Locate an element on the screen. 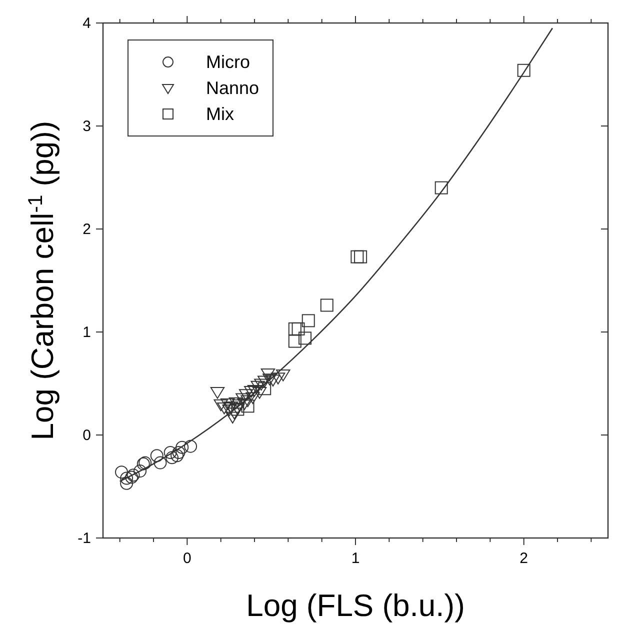  y-tick-label: 1 is located at coordinates (86, 332).